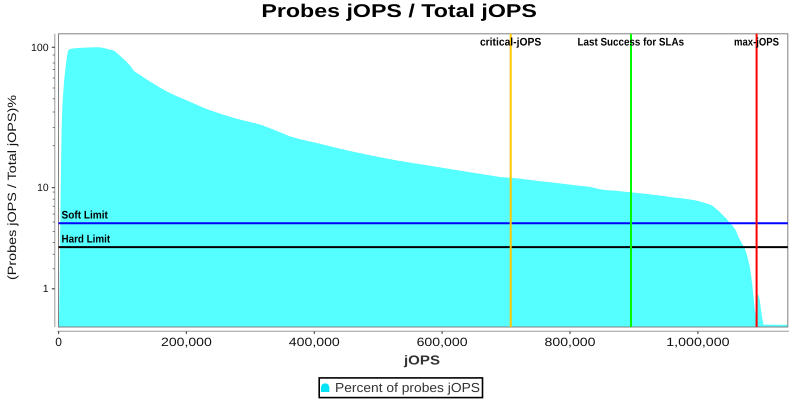 This screenshot has width=800, height=405. Describe the element at coordinates (510, 42) in the screenshot. I see `svg-text: critical-jOPS` at that location.